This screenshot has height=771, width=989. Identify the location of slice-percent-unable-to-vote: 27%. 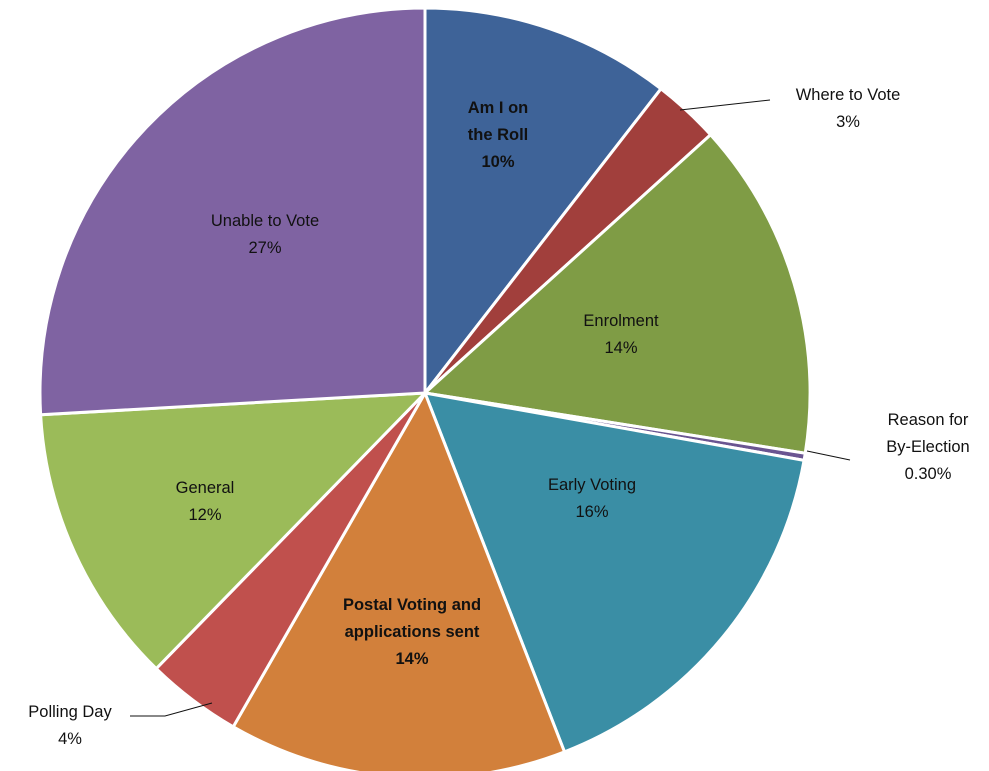
(264, 248).